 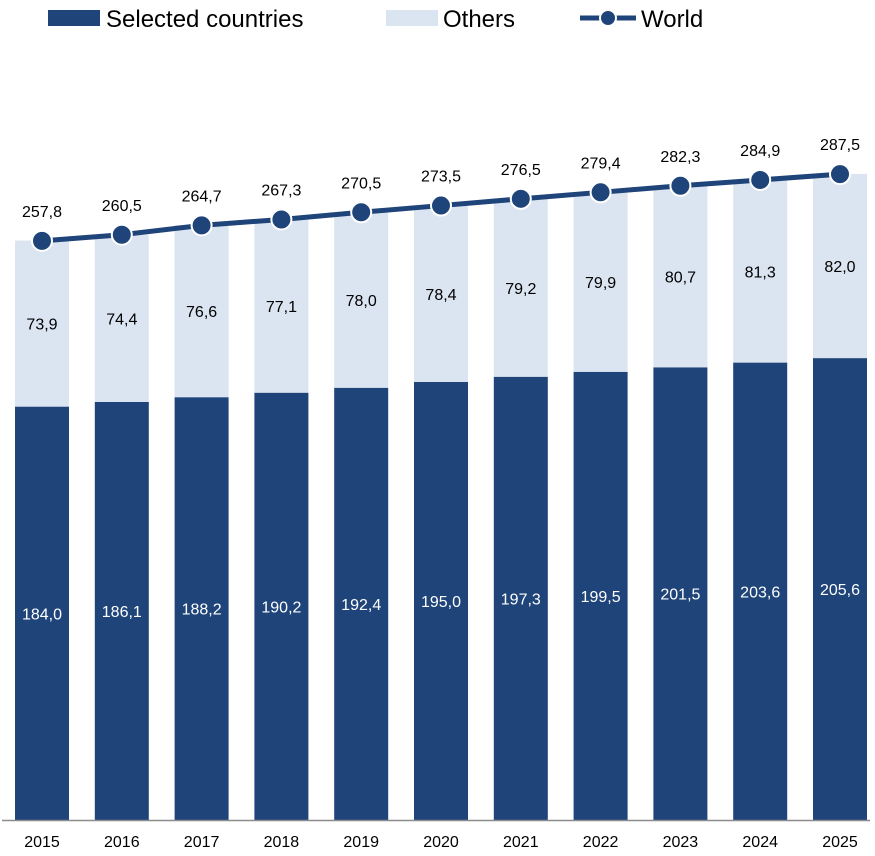 I want to click on data-label-others-2021: 79,2, so click(x=520, y=289).